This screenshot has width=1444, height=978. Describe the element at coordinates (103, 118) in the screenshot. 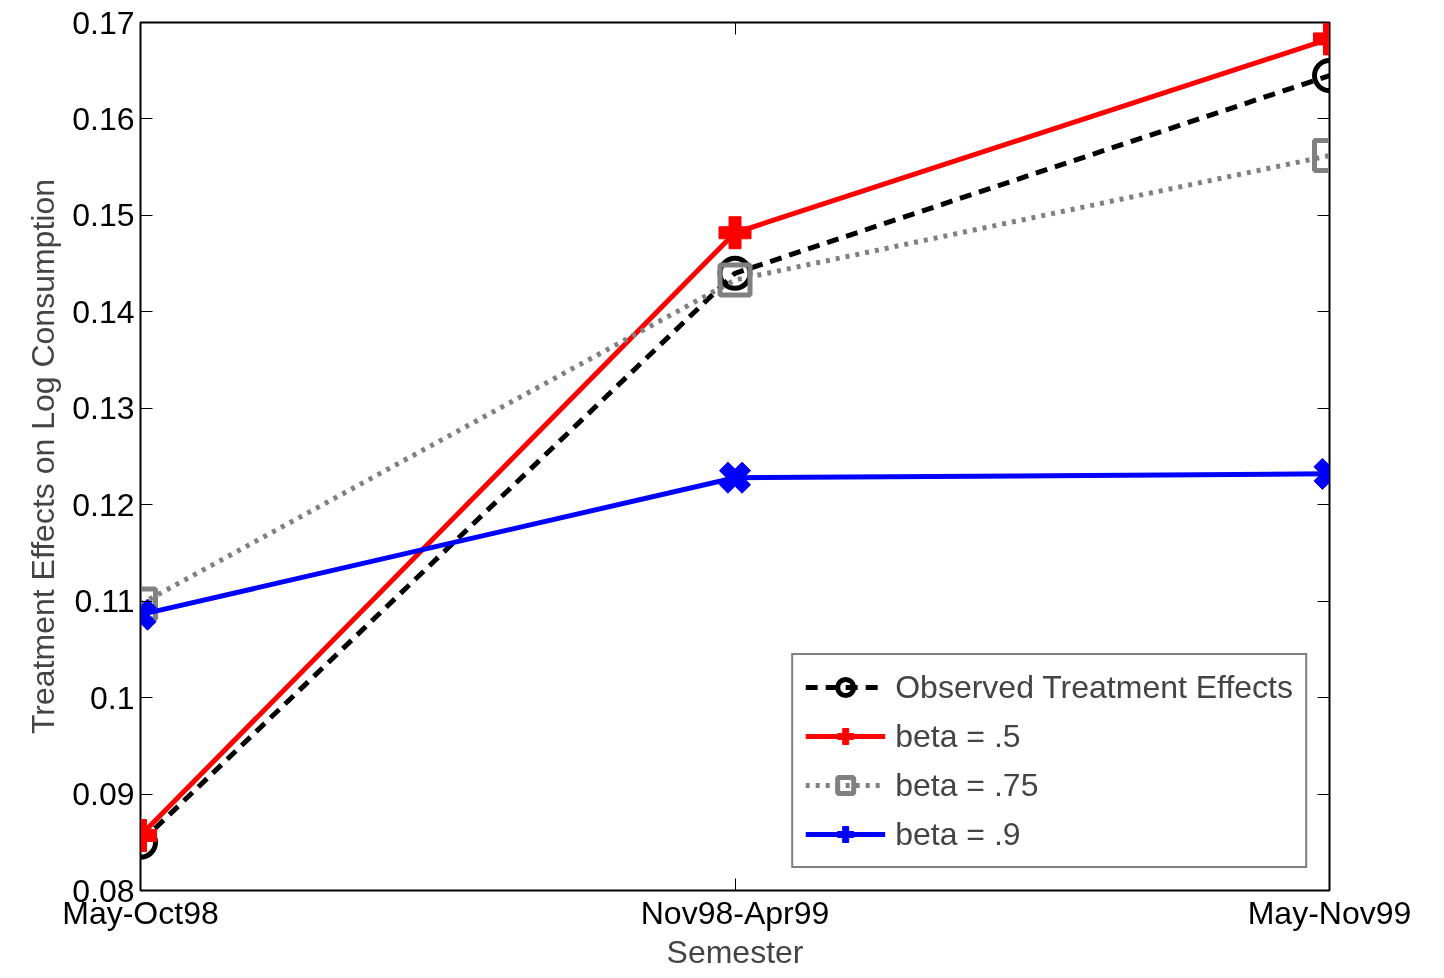

I see `y-tick-label: 0.16` at that location.